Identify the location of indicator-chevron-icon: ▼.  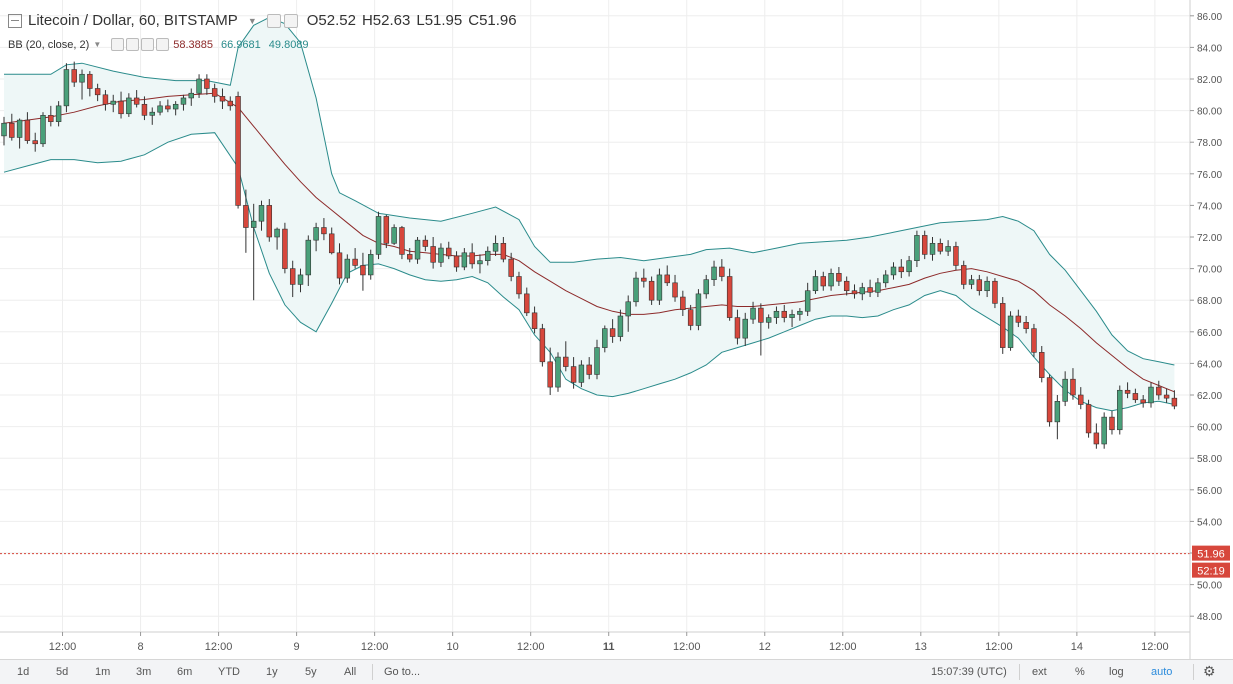
(97, 44).